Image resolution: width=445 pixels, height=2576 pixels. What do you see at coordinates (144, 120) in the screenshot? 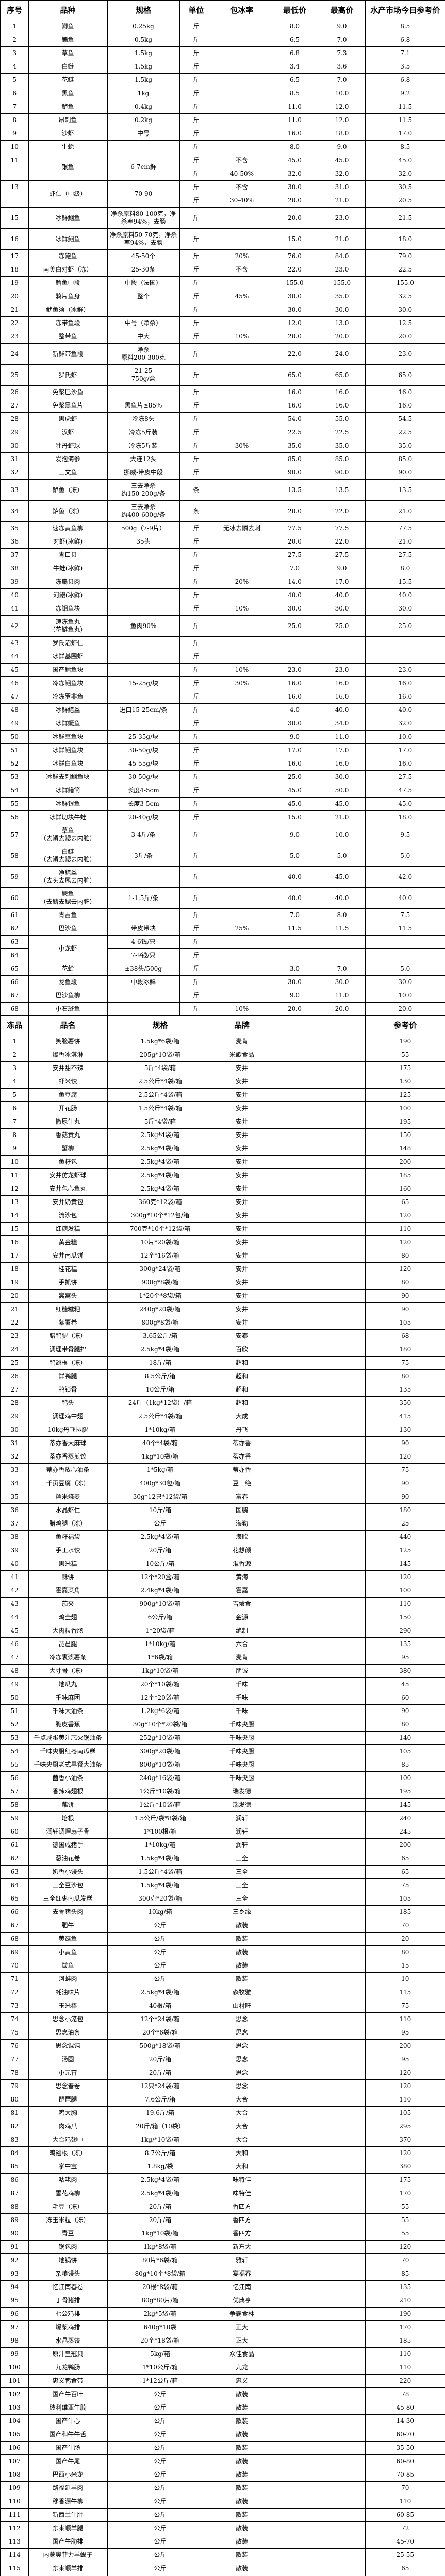
I see `cell: 0.2kg` at bounding box center [144, 120].